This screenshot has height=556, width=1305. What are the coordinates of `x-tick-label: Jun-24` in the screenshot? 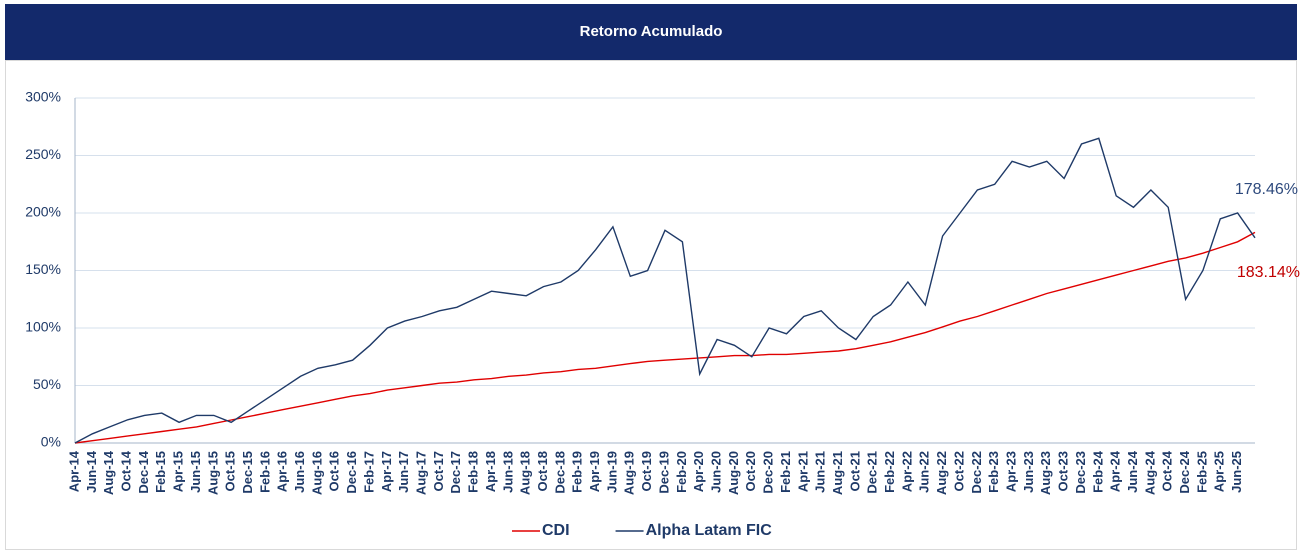 It's located at (1132, 471).